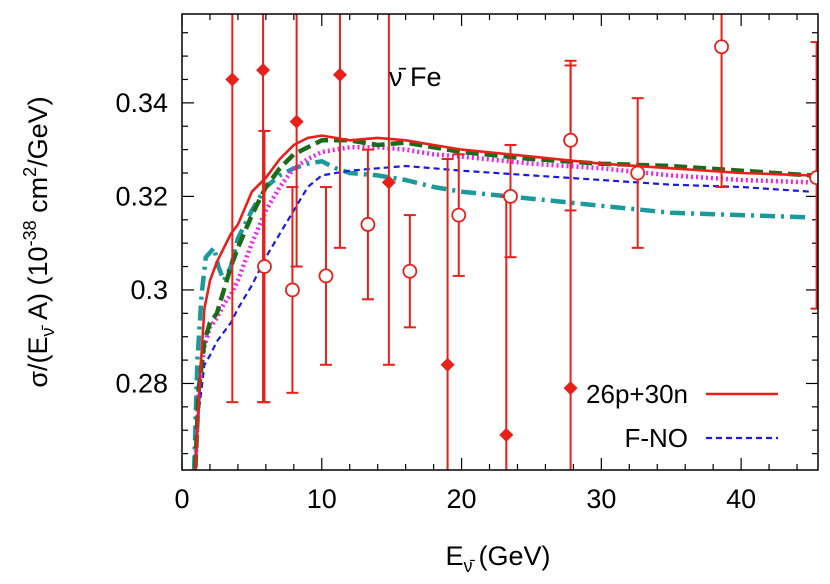  Describe the element at coordinates (149, 290) in the screenshot. I see `y-tick-label: 0.3` at that location.